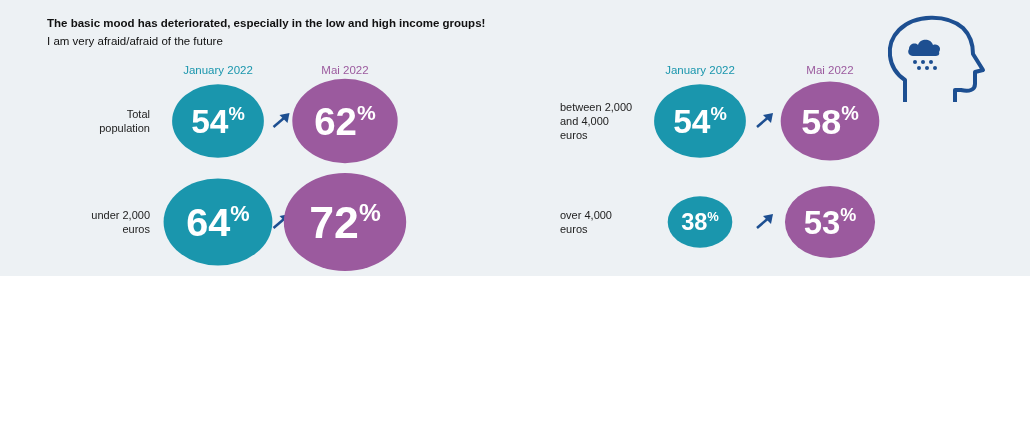 The image size is (1030, 430). Describe the element at coordinates (121, 222) in the screenshot. I see `category-label: under 2,000 euros` at that location.